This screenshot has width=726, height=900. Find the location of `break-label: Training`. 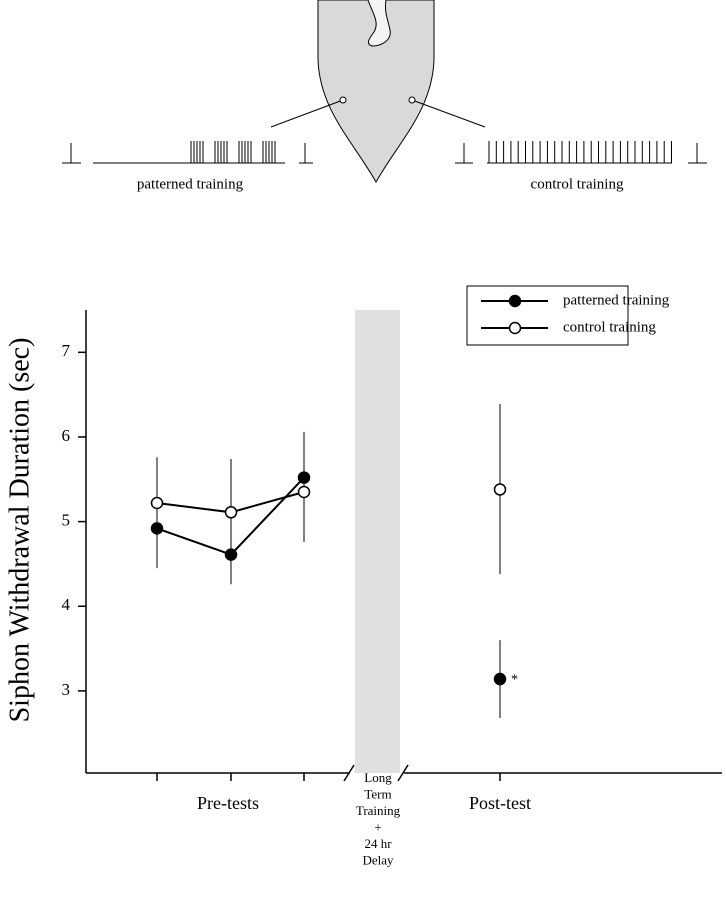

break-label: Training is located at coordinates (378, 810).